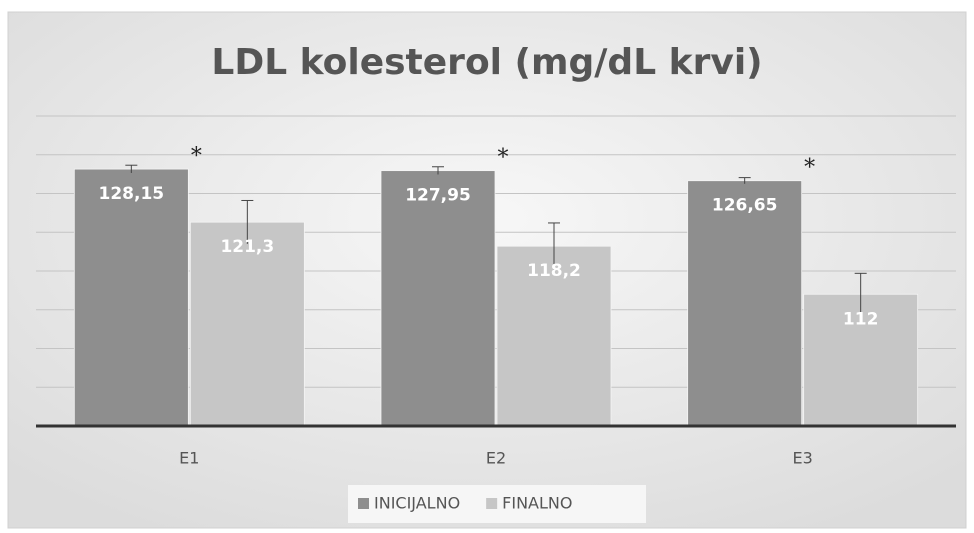 Image resolution: width=974 pixels, height=533 pixels. Describe the element at coordinates (189, 458) in the screenshot. I see `x-tick-label: E1` at that location.